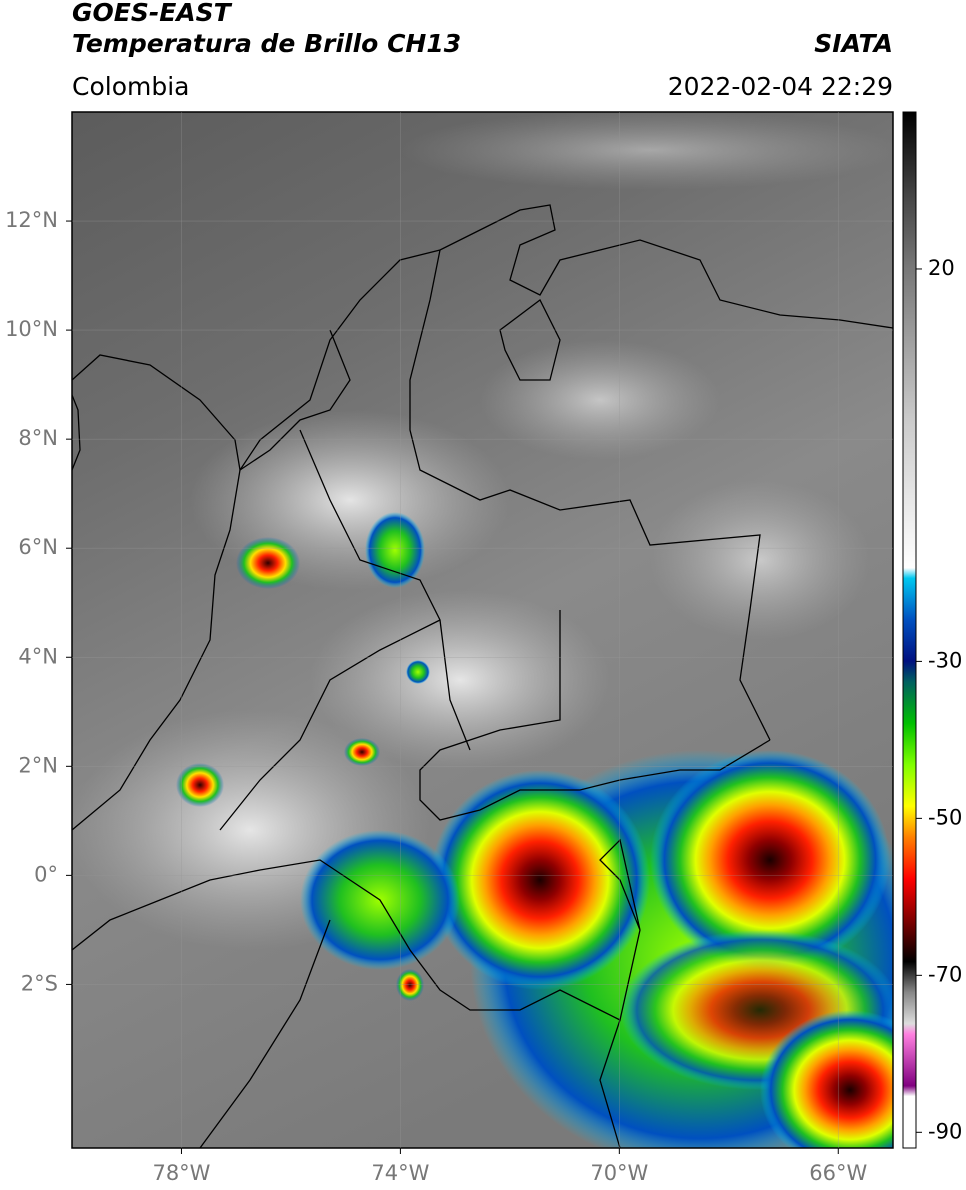 The height and width of the screenshot is (1190, 966). Describe the element at coordinates (853, 43) in the screenshot. I see `source: SIATA` at that location.